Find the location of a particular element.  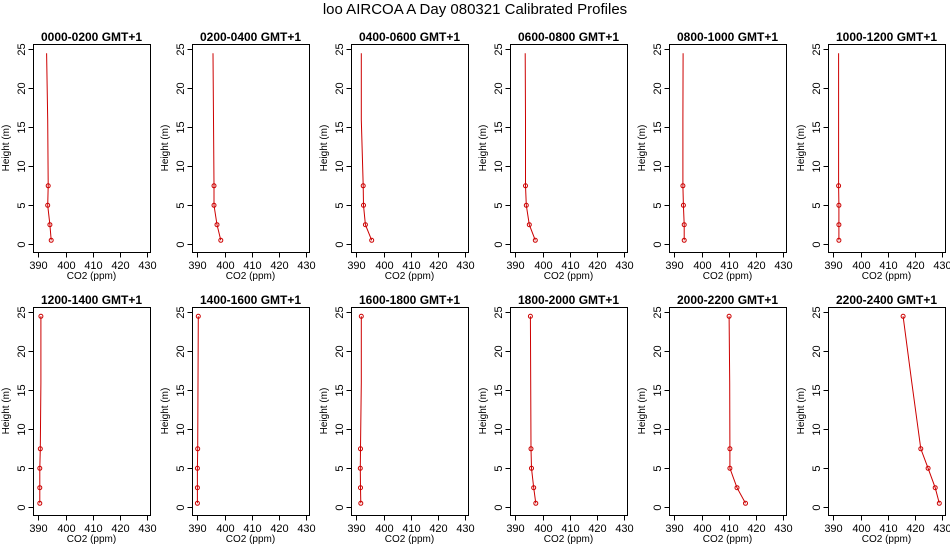

panel-title: 0200-0400 GMT+1 is located at coordinates (250, 37).